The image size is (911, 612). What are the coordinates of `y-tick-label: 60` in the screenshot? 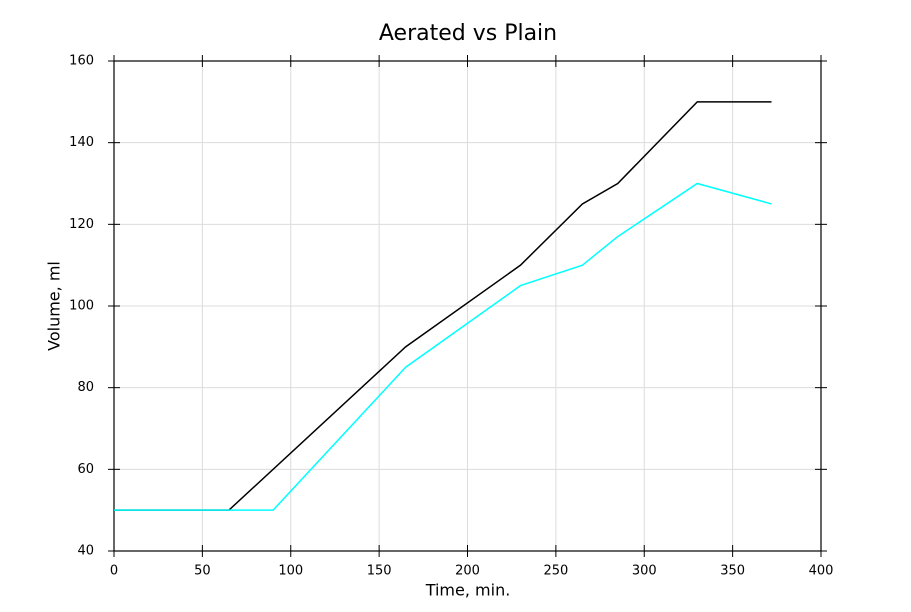 It's located at (85, 469).